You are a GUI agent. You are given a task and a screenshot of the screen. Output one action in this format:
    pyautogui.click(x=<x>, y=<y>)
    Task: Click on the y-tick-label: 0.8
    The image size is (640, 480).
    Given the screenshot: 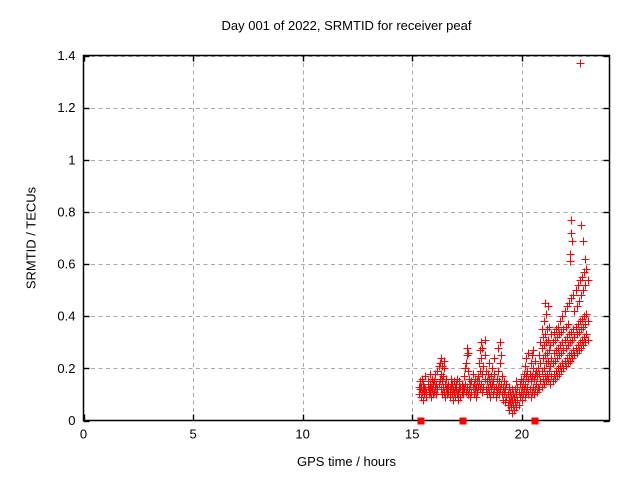 What is the action you would take?
    pyautogui.click(x=66, y=211)
    